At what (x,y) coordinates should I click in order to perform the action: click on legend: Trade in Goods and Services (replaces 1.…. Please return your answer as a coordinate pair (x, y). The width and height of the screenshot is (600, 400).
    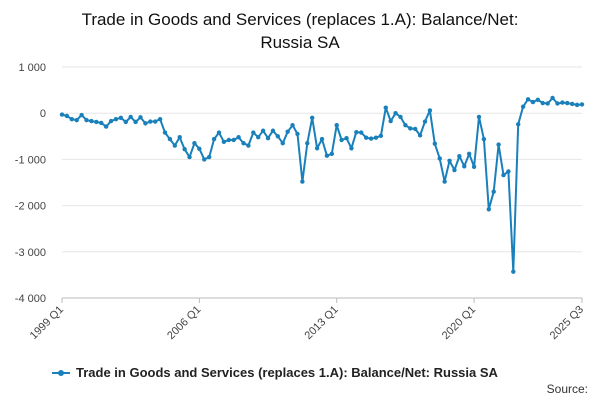
    Looking at the image, I should click on (275, 372).